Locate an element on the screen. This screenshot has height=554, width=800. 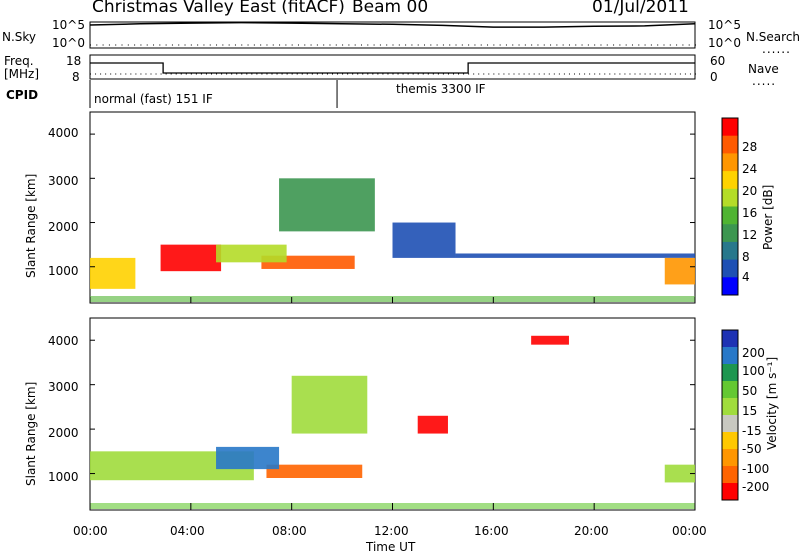
power-cbar-tick-20: 20 is located at coordinates (750, 191).